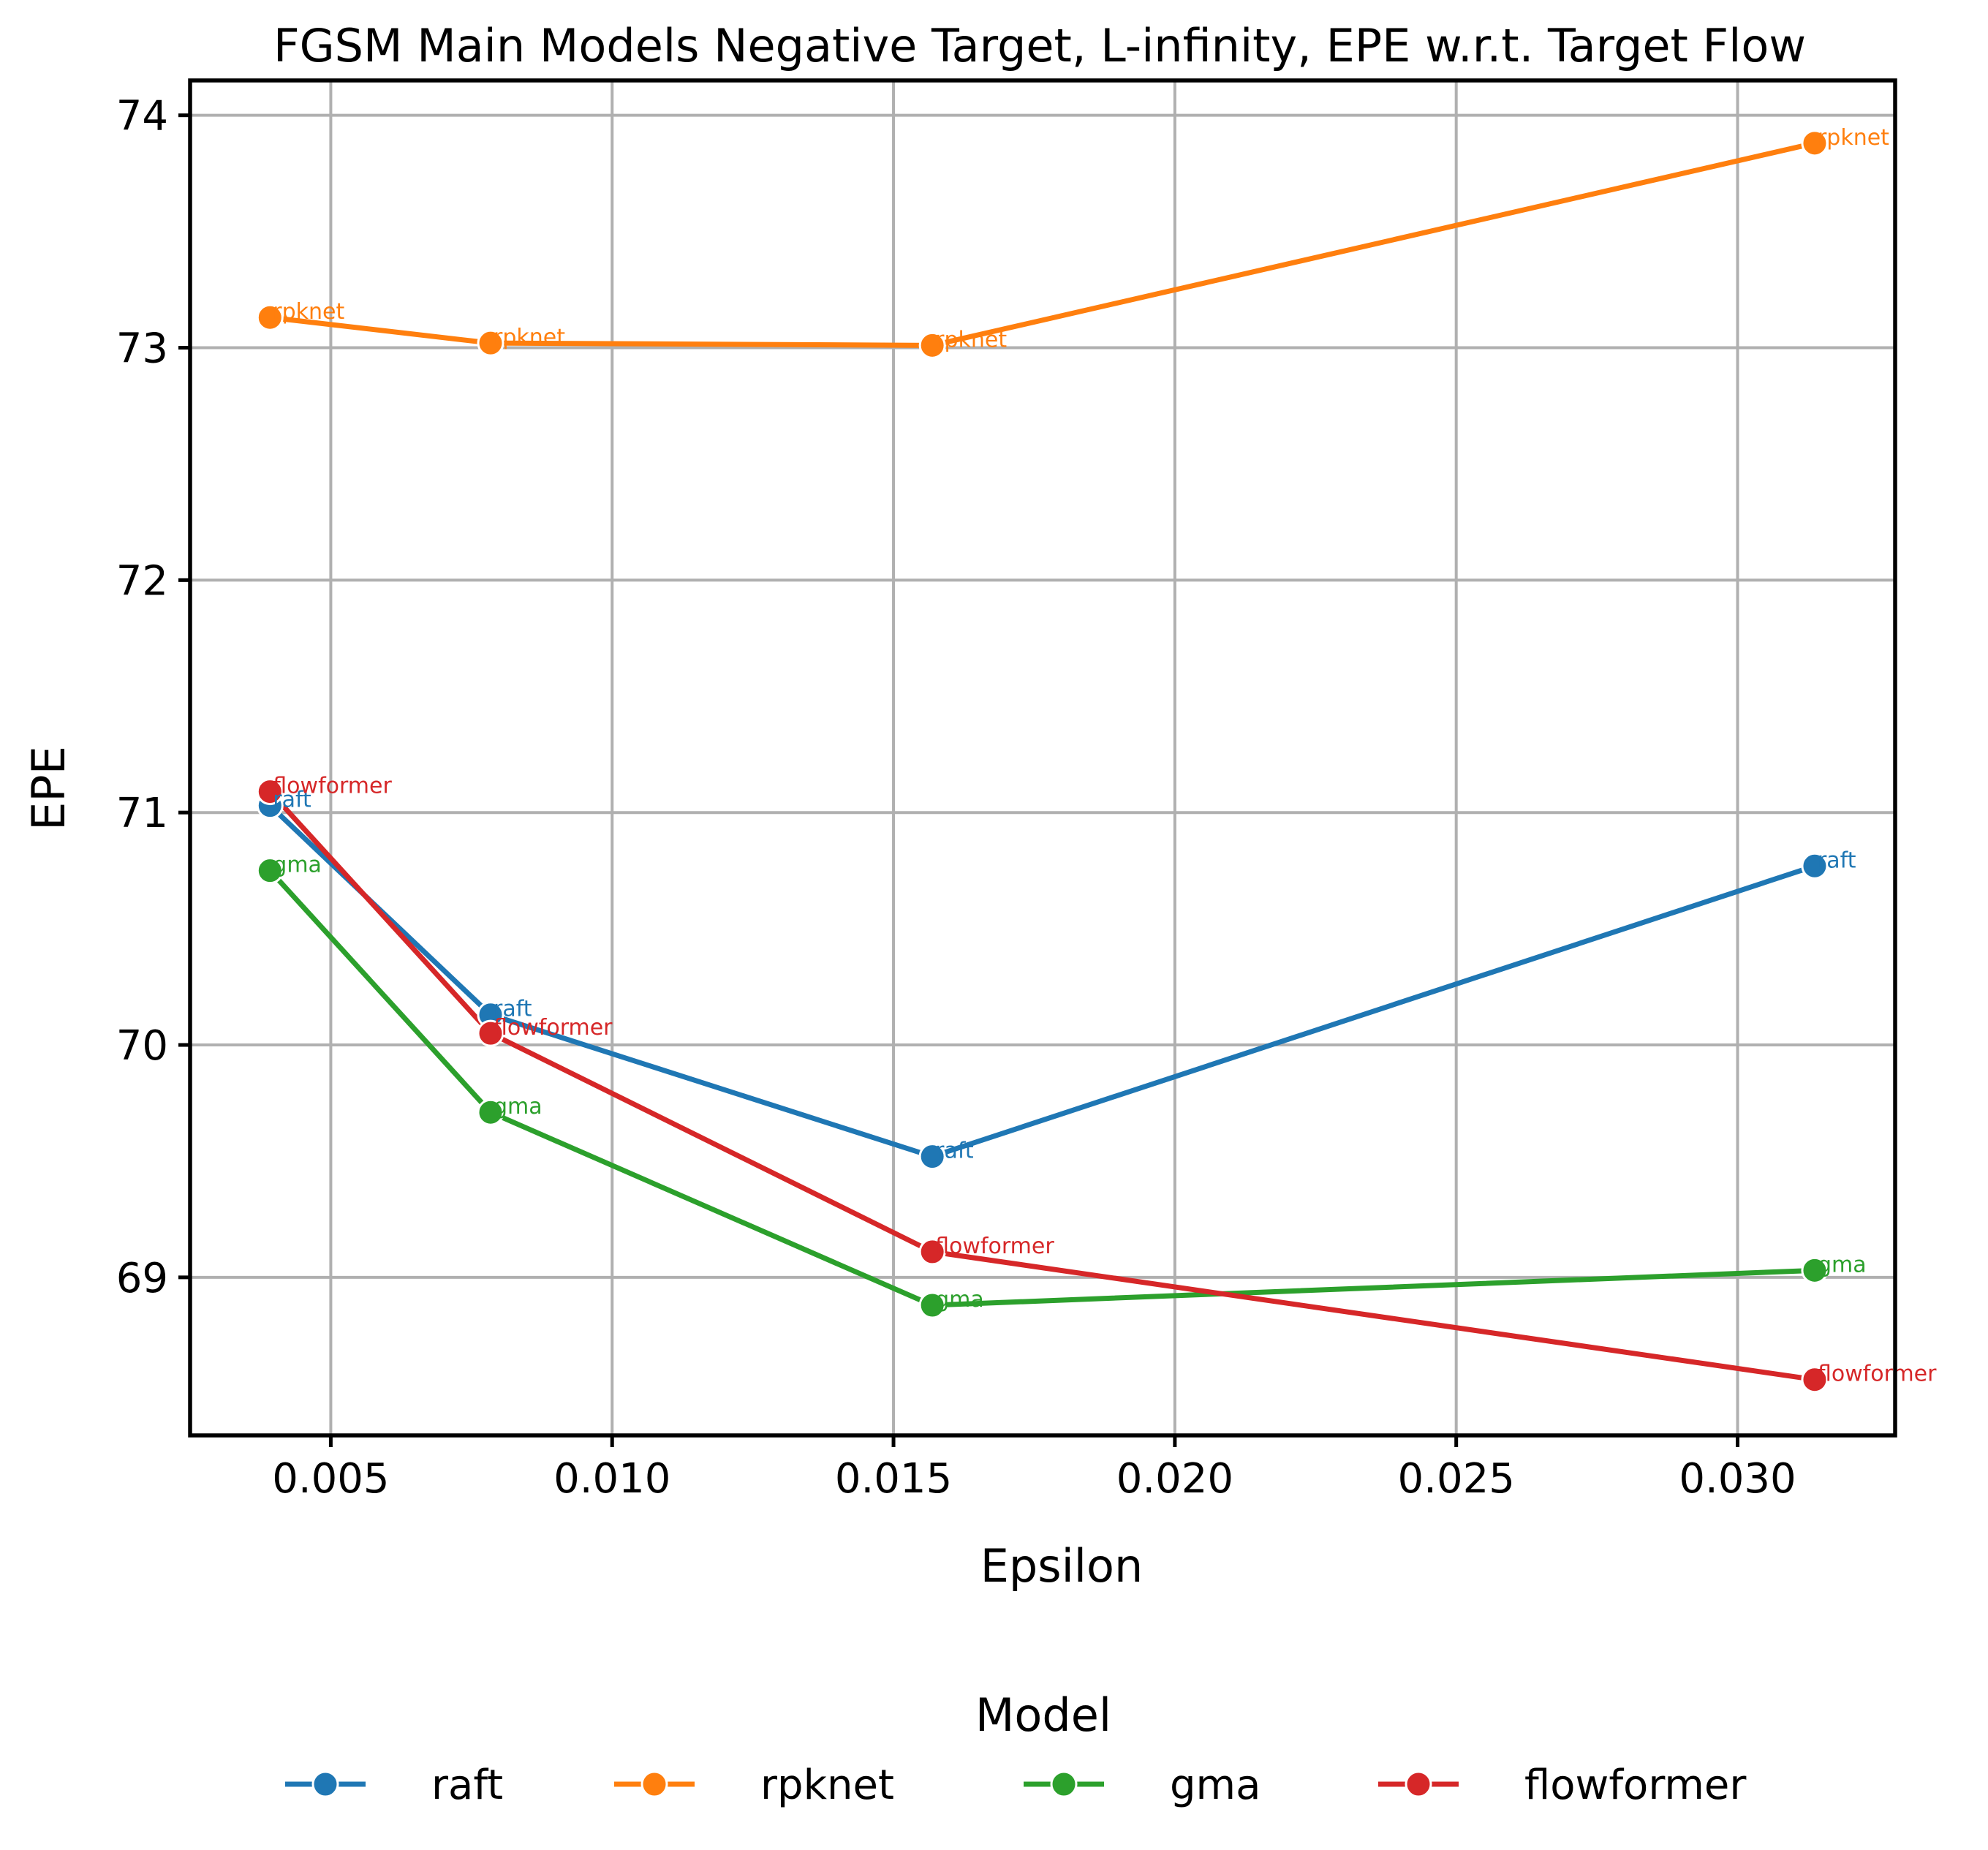 The height and width of the screenshot is (1850, 1988). What do you see at coordinates (611, 1479) in the screenshot?
I see `x-tick-label: 0.010` at bounding box center [611, 1479].